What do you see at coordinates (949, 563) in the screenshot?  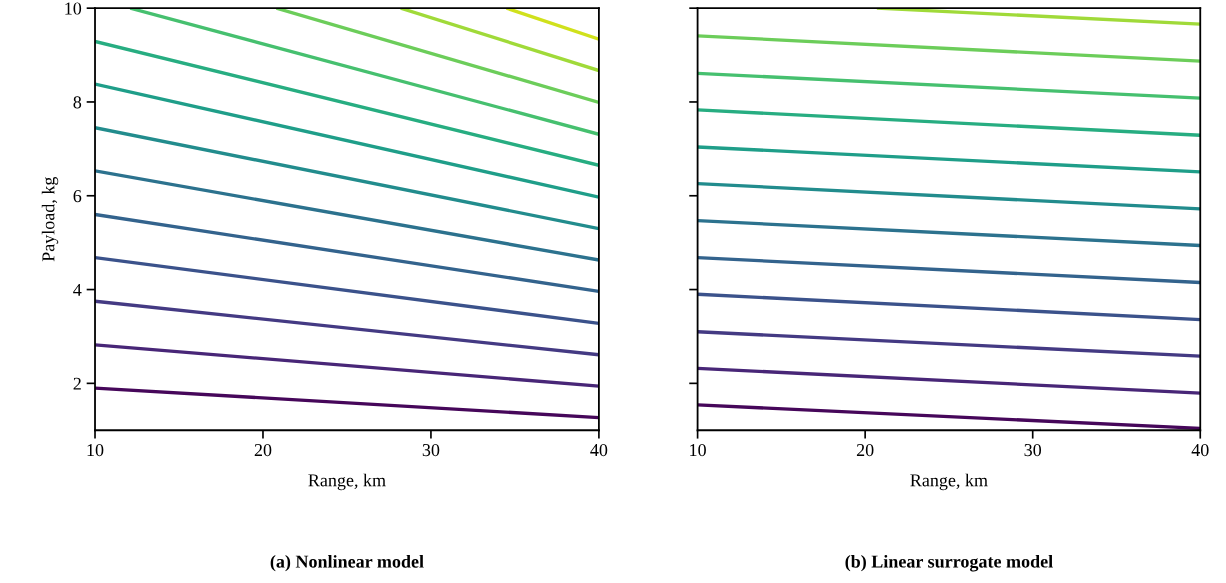 I see `text: (b) Linear surrogate model` at bounding box center [949, 563].